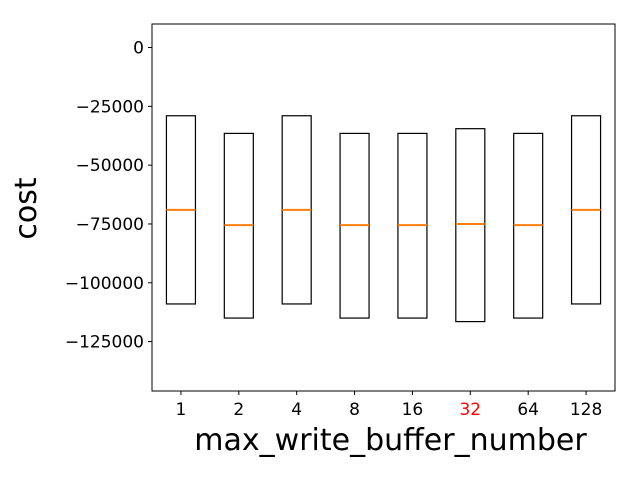 Image resolution: width=640 pixels, height=484 pixels. Describe the element at coordinates (110, 225) in the screenshot. I see `y-tick-label: −75000` at that location.